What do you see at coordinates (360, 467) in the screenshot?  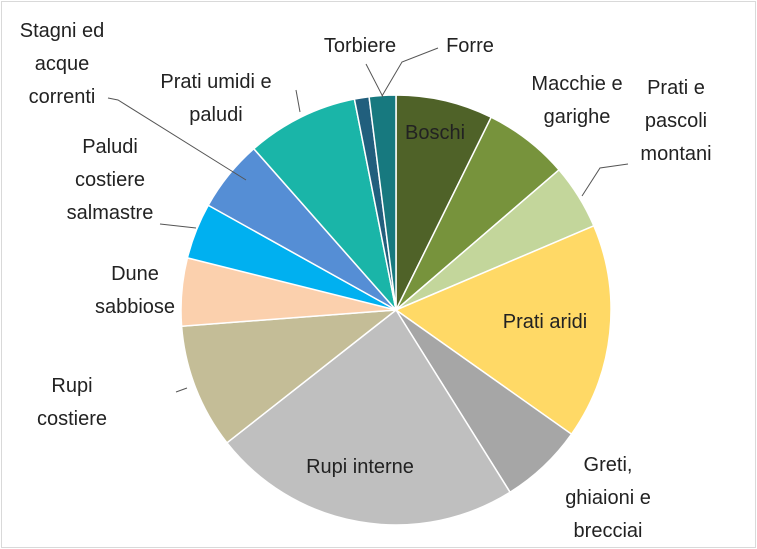 I see `slice-label: Rupi interne` at bounding box center [360, 467].